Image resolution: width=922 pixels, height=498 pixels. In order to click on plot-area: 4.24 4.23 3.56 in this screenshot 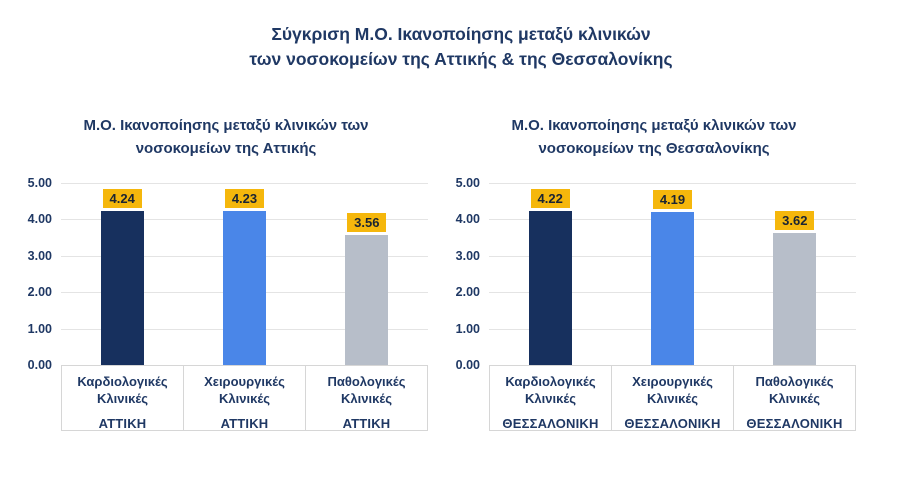, I will do `click(244, 274)`.